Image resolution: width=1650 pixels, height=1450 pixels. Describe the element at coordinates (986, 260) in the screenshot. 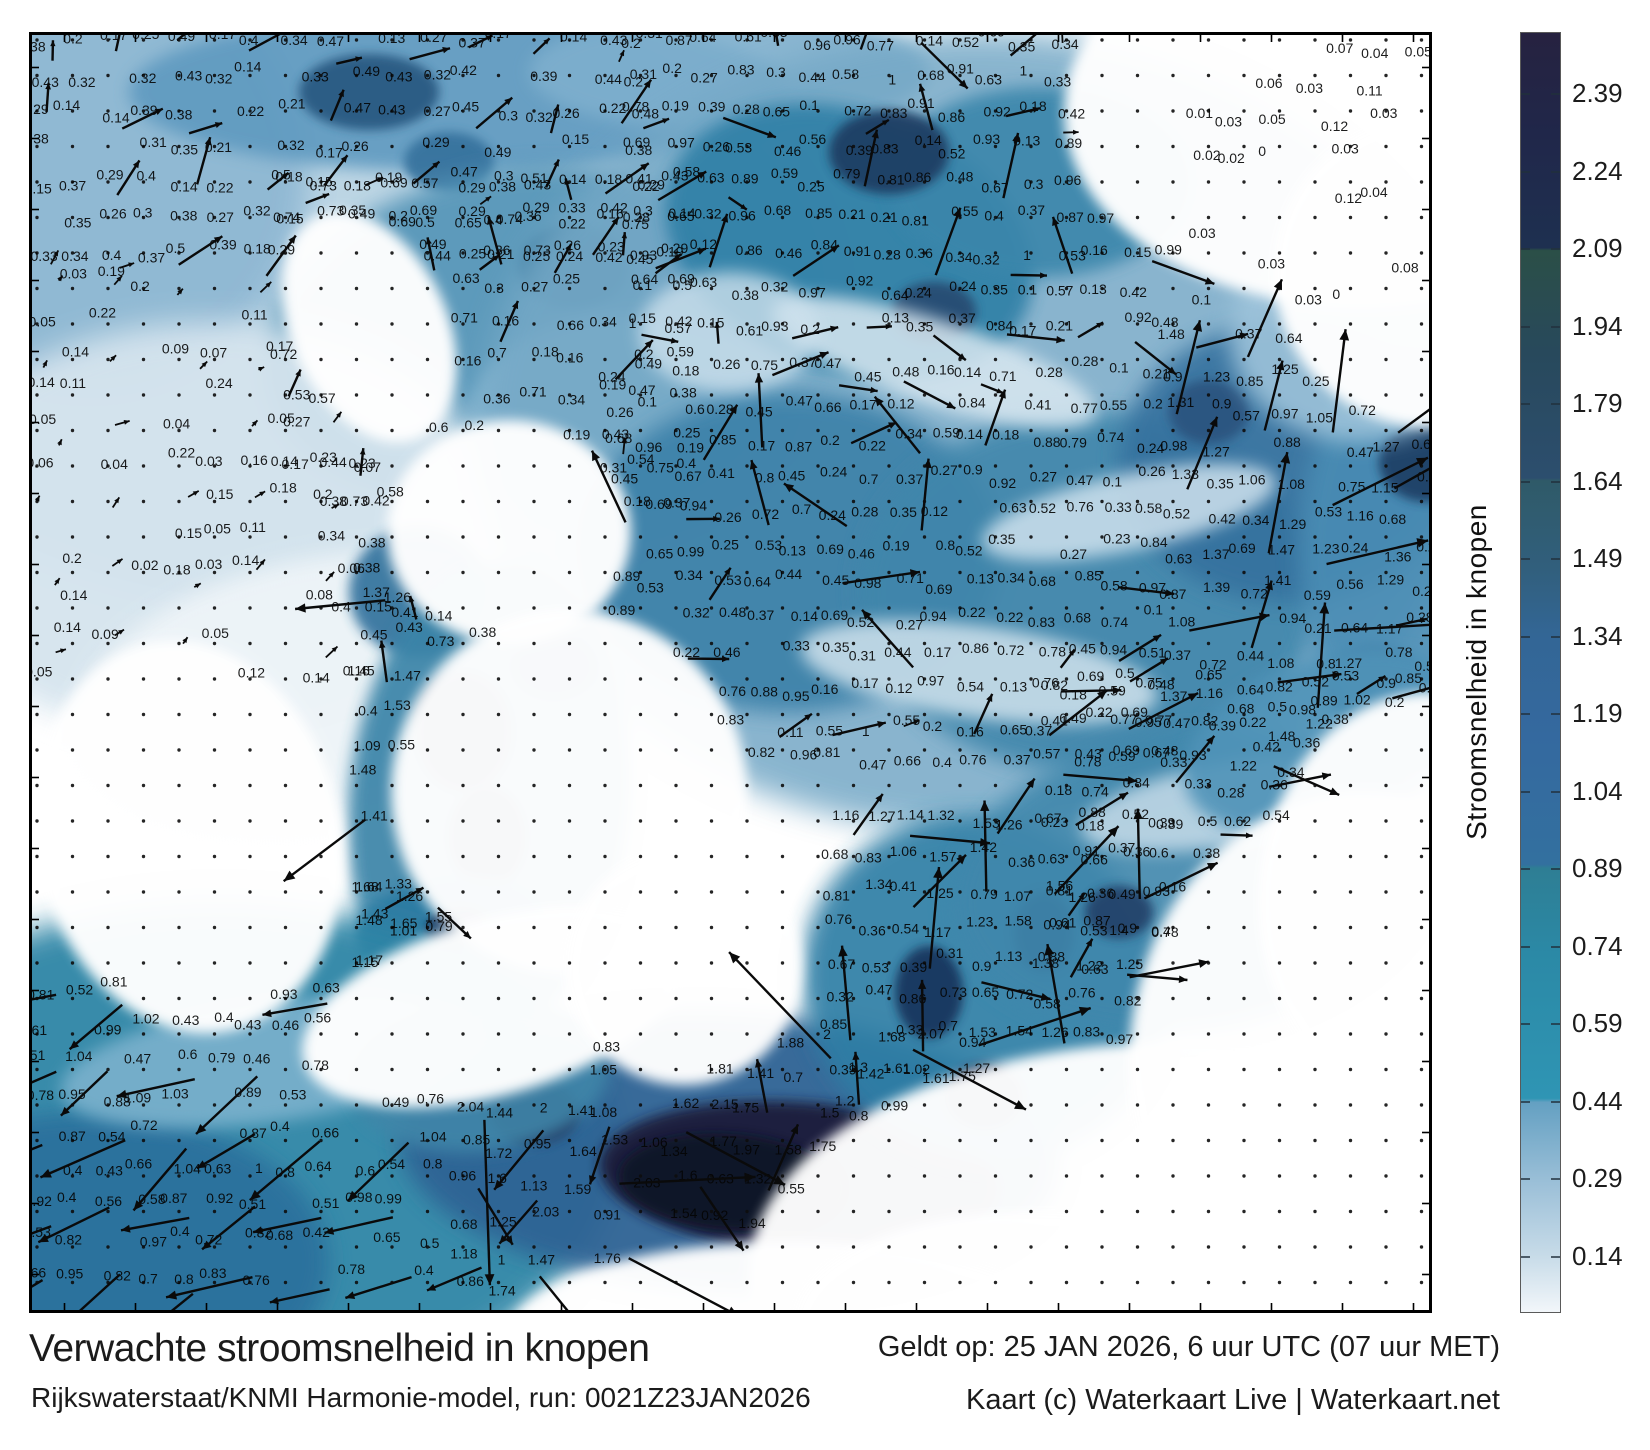

I see `speed-value-label: 0.32` at that location.